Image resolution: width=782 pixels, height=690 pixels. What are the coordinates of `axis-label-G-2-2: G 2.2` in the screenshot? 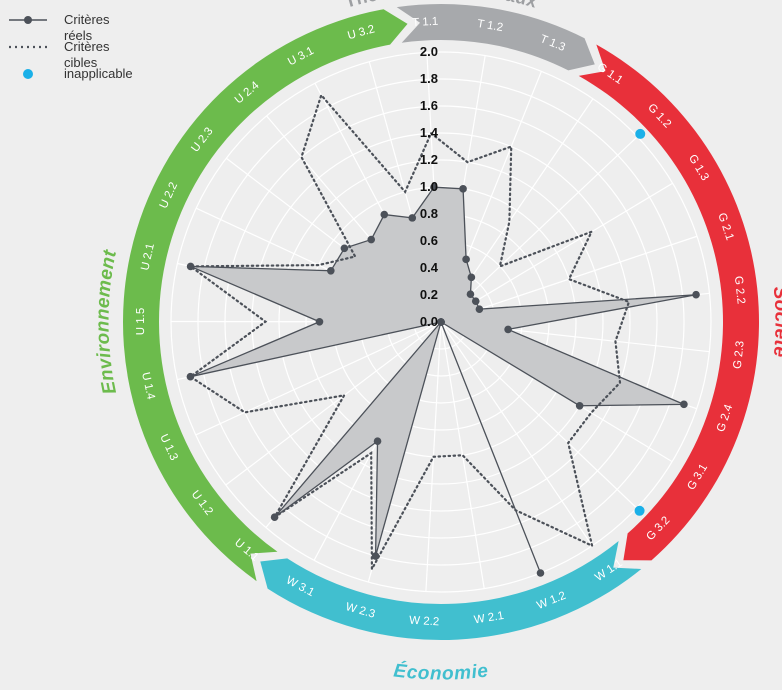 It's located at (739, 289).